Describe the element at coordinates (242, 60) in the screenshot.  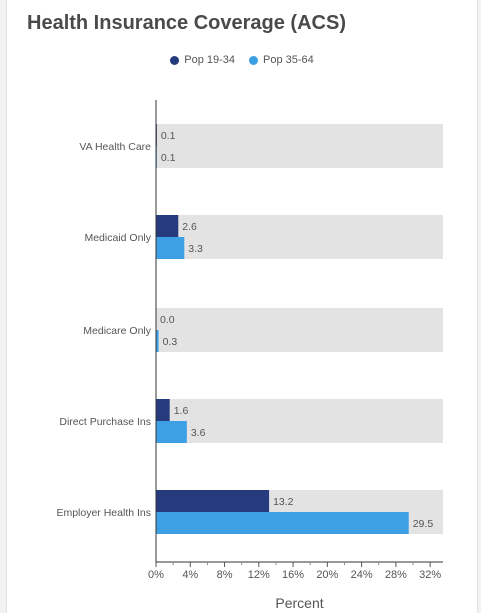
I see `chart-legend: Pop 19-34 Pop 35-64` at that location.